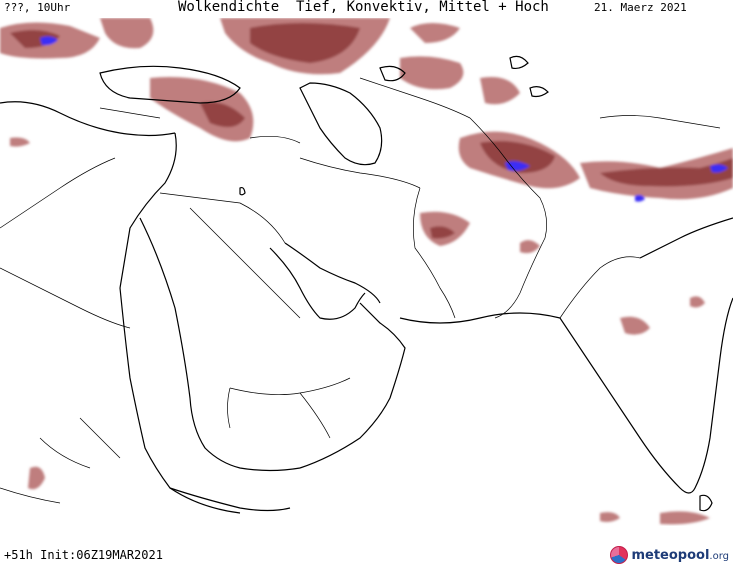 This screenshot has width=733, height=566. What do you see at coordinates (619, 555) in the screenshot?
I see `logo-icon` at bounding box center [619, 555].